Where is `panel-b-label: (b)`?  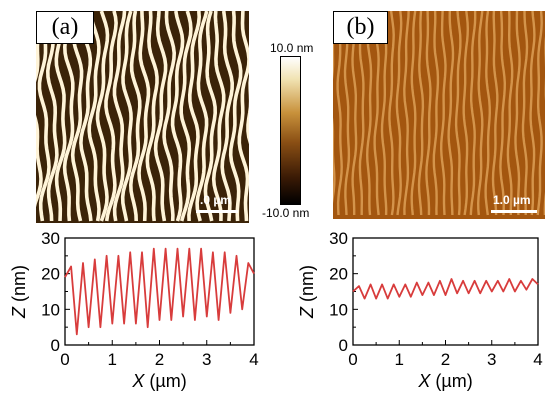 panel-b-label: (b) is located at coordinates (360, 27).